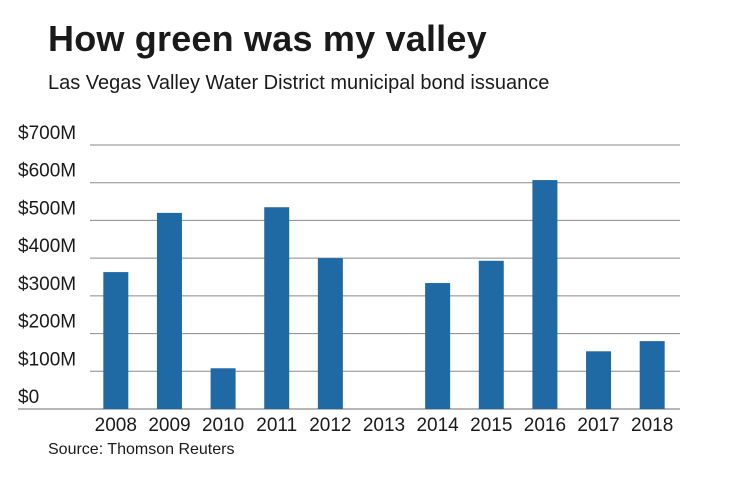 The width and height of the screenshot is (740, 482). I want to click on y-tick-label: $100M, so click(47, 359).